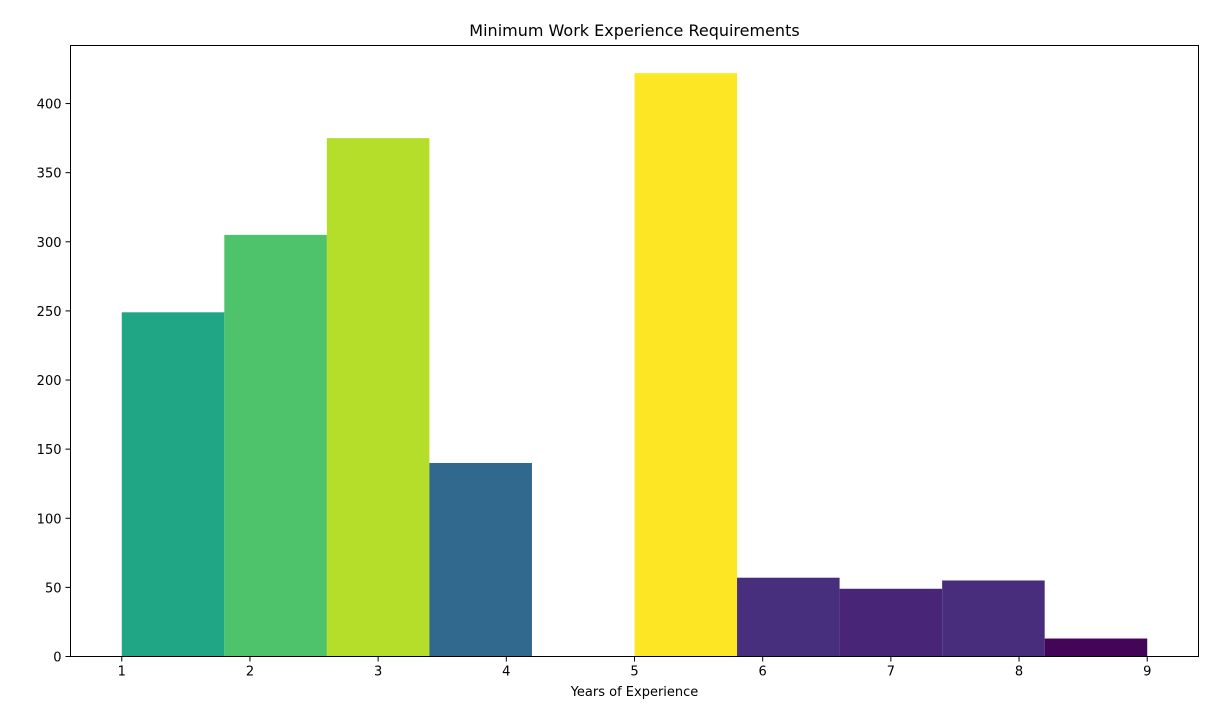 This screenshot has height=721, width=1228. What do you see at coordinates (122, 672) in the screenshot?
I see `x-tick-label: 1` at bounding box center [122, 672].